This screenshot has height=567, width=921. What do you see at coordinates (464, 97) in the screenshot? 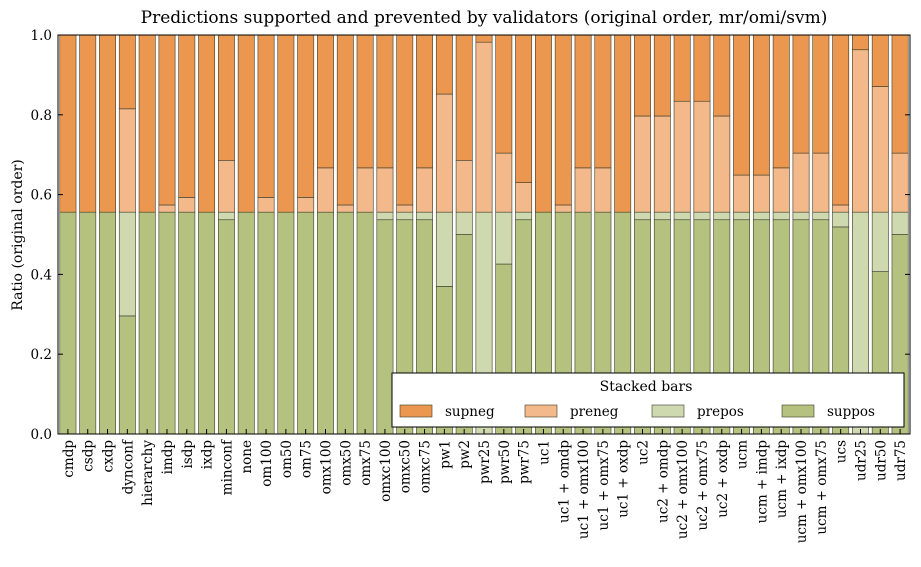
I see `bar-supneg-pw2` at bounding box center [464, 97].